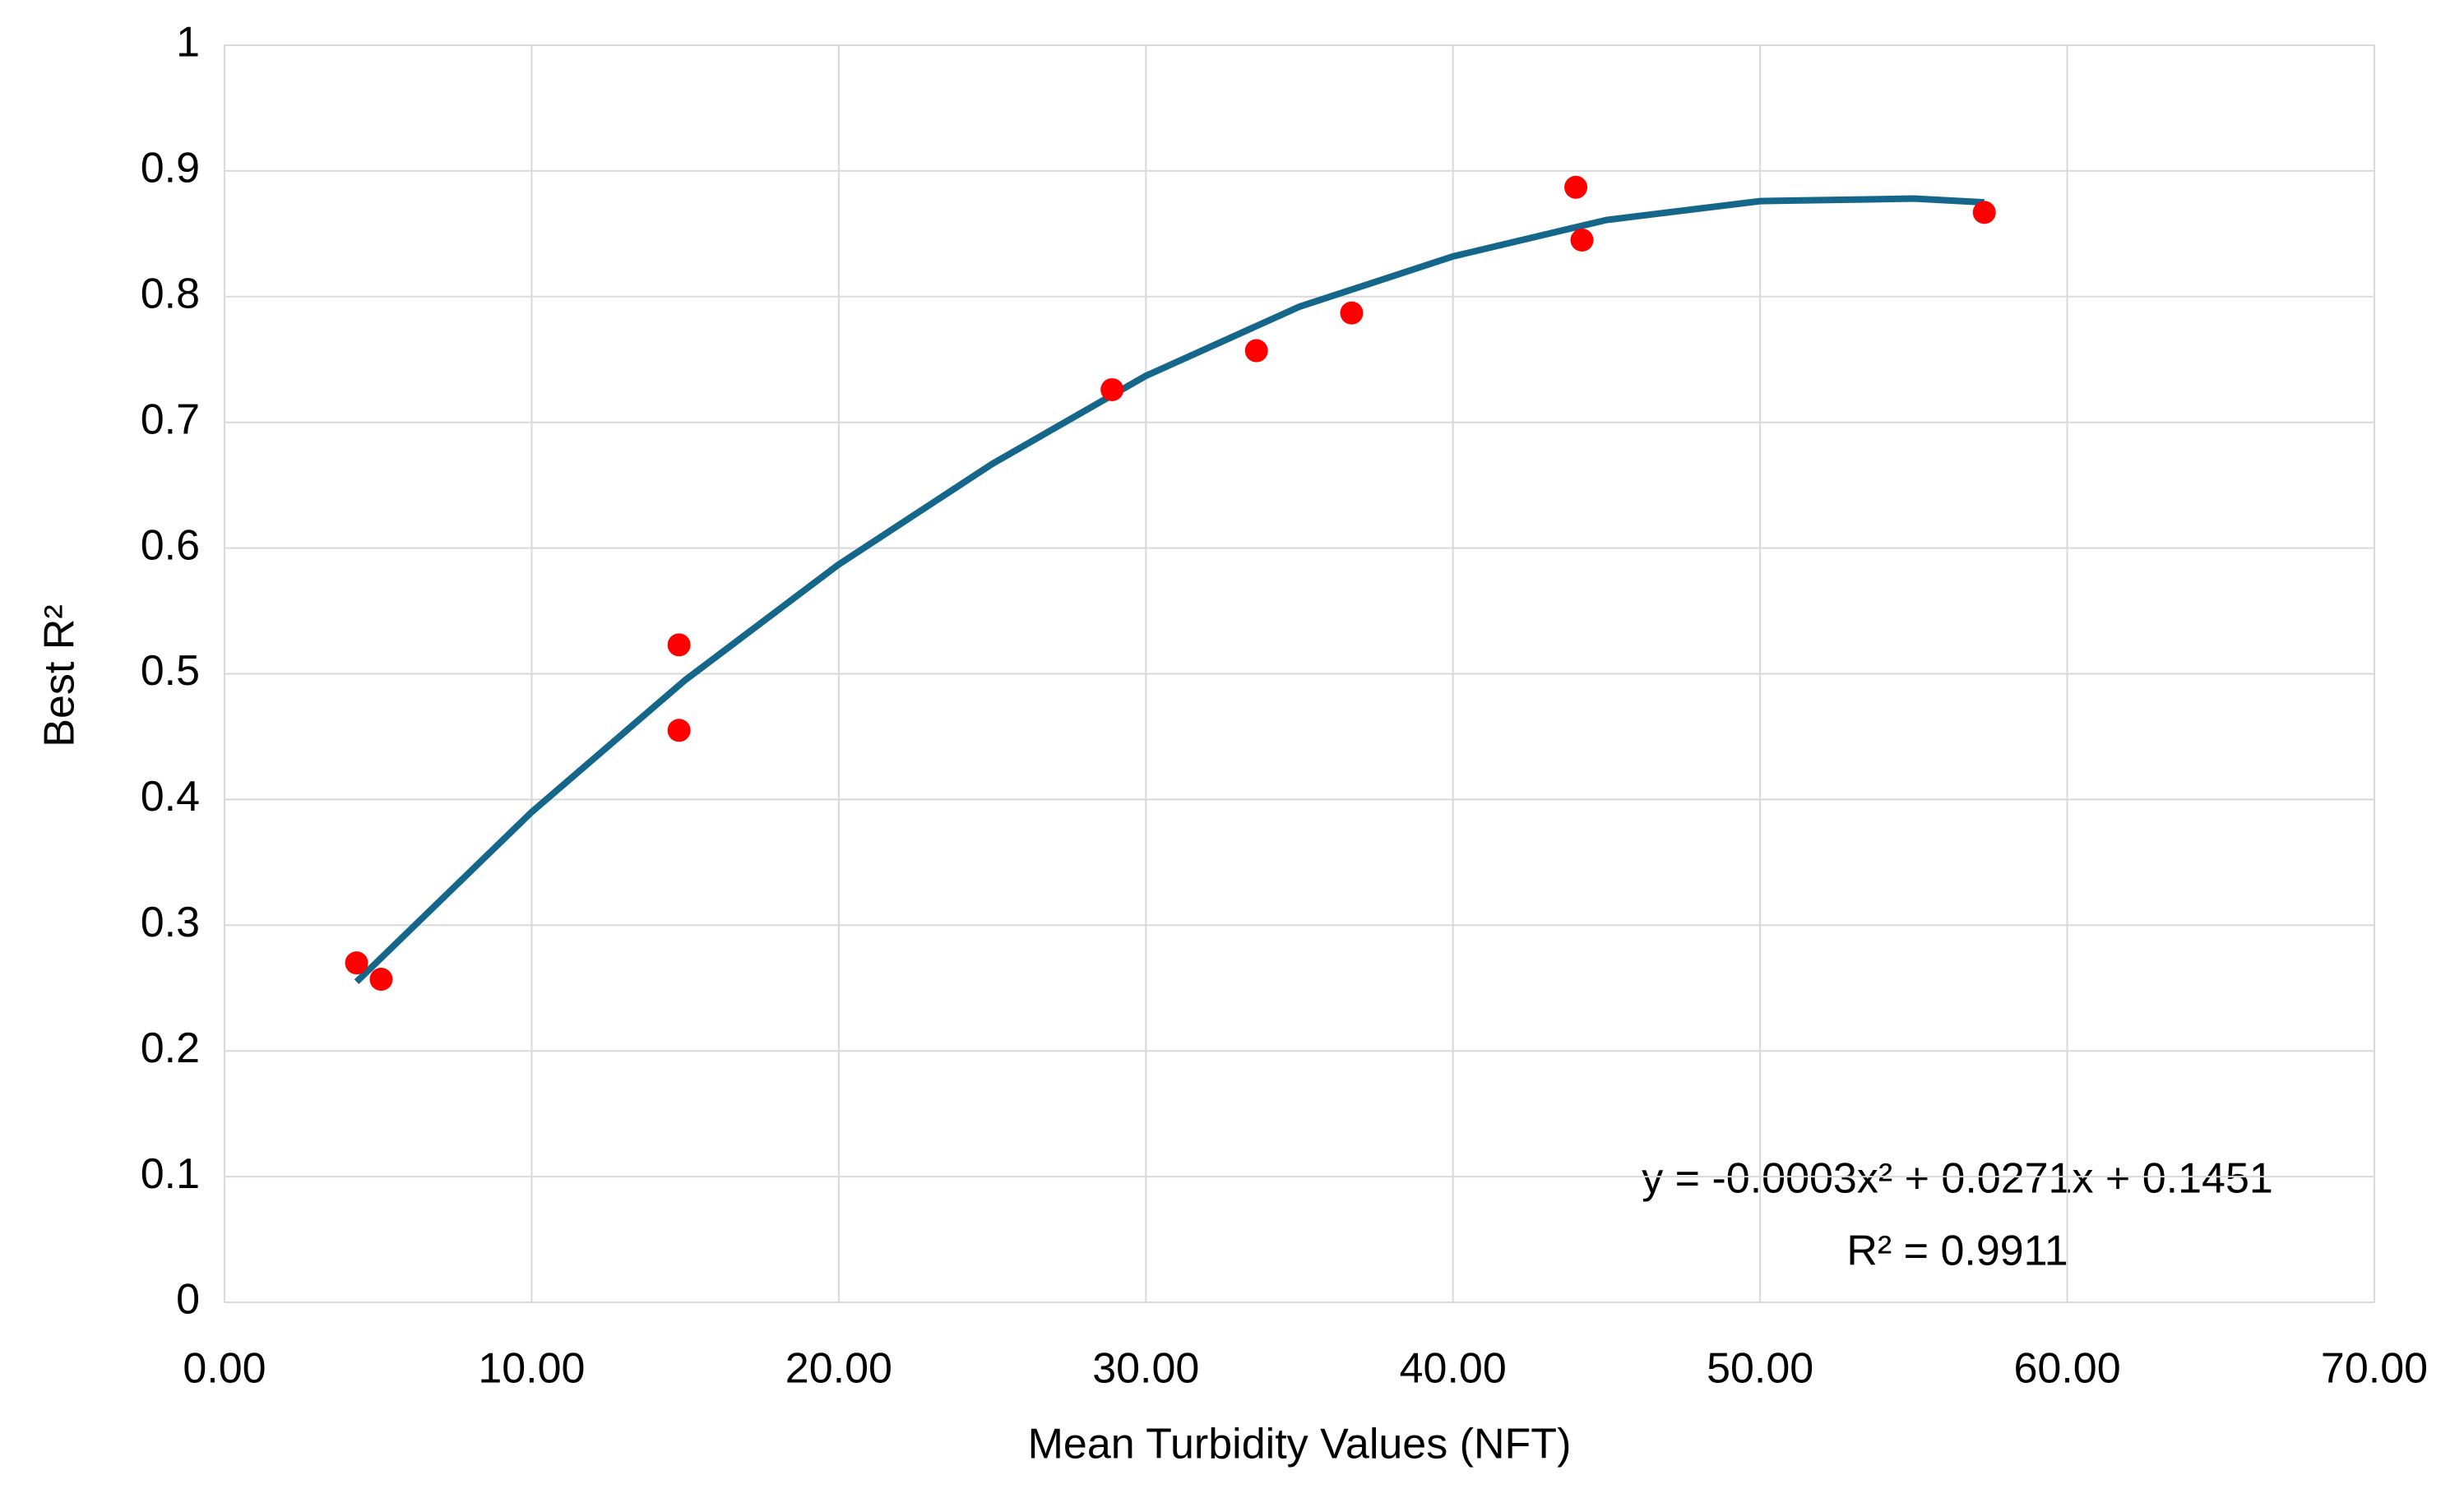 This screenshot has width=2464, height=1512. I want to click on y-tick-label: 0.4, so click(170, 797).